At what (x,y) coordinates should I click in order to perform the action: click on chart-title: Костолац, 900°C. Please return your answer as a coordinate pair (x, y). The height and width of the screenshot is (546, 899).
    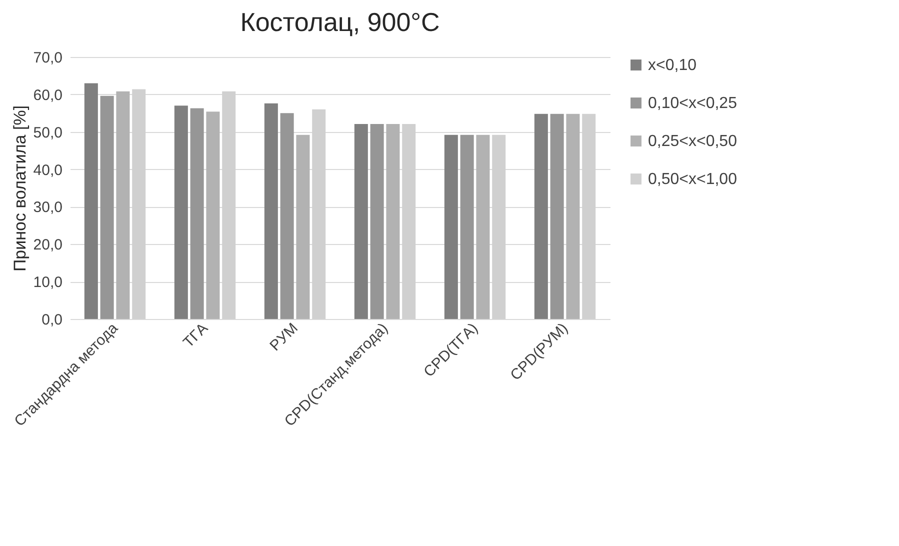
    Looking at the image, I should click on (340, 22).